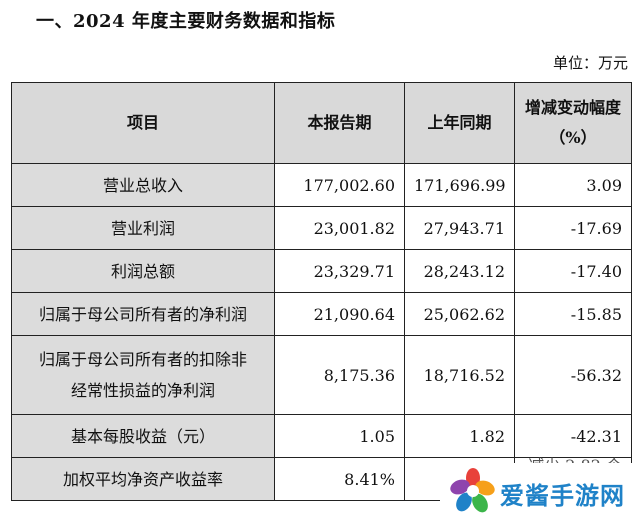  What do you see at coordinates (573, 314) in the screenshot?
I see `row-change-value: -15.85` at bounding box center [573, 314].